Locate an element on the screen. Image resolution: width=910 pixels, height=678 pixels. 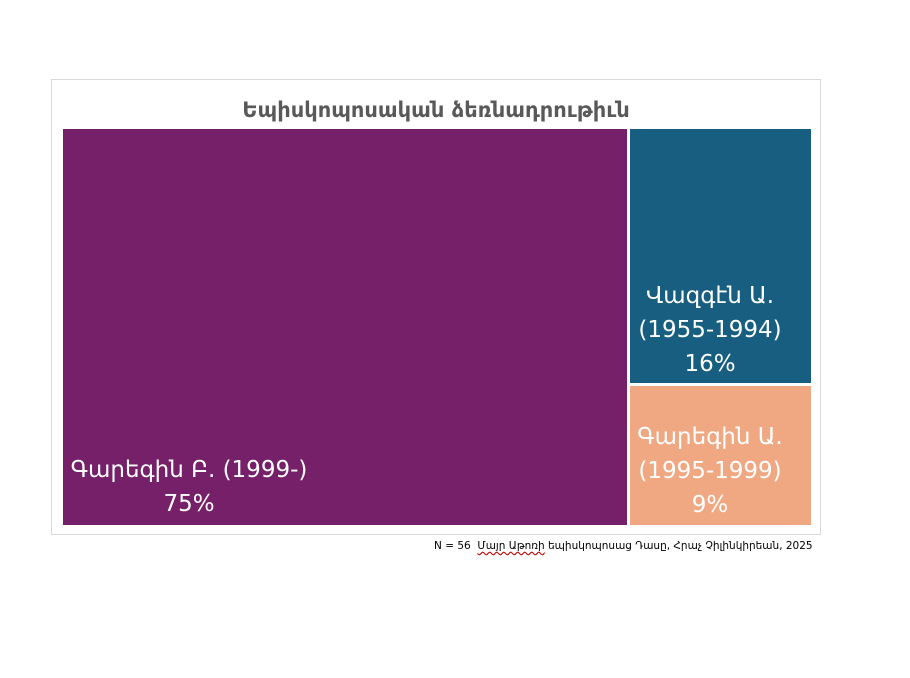
sample-size: N = 56 is located at coordinates (452, 546).